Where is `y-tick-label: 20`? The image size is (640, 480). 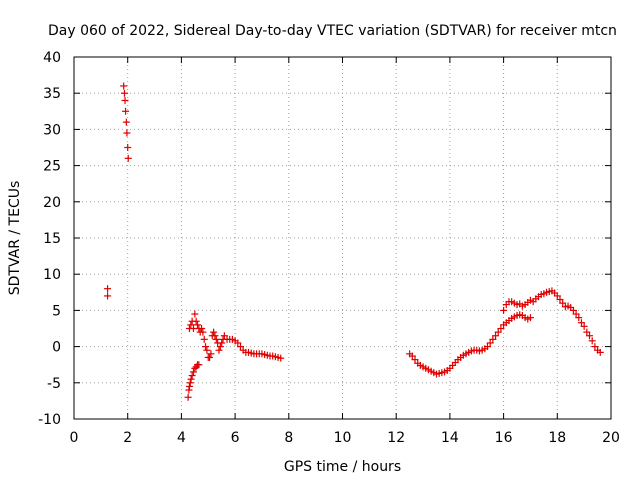
y-tick-label: 20 is located at coordinates (52, 203).